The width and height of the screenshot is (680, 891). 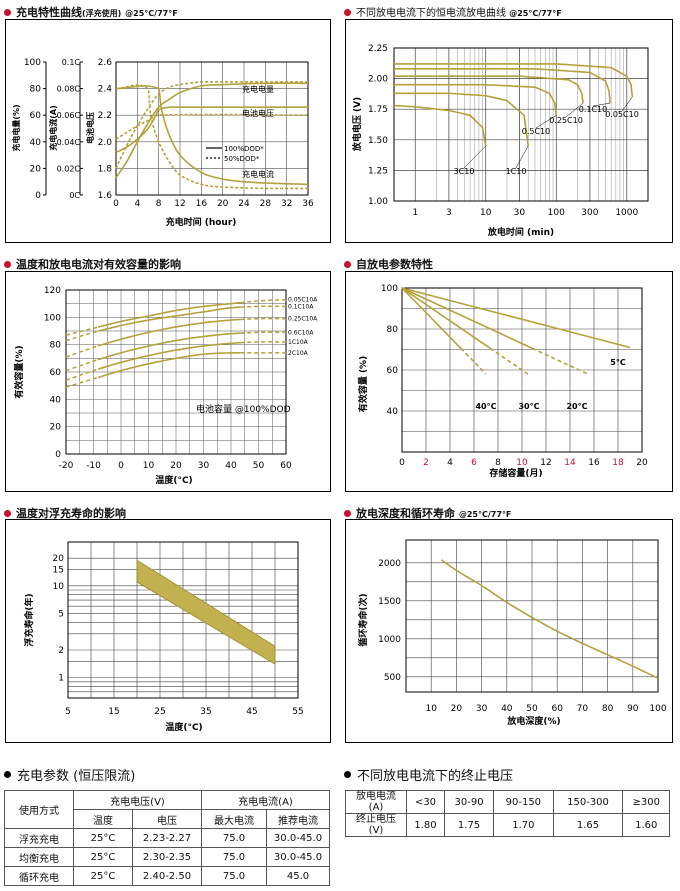 What do you see at coordinates (105, 116) in the screenshot?
I see `y-tick-label: 2.2` at bounding box center [105, 116].